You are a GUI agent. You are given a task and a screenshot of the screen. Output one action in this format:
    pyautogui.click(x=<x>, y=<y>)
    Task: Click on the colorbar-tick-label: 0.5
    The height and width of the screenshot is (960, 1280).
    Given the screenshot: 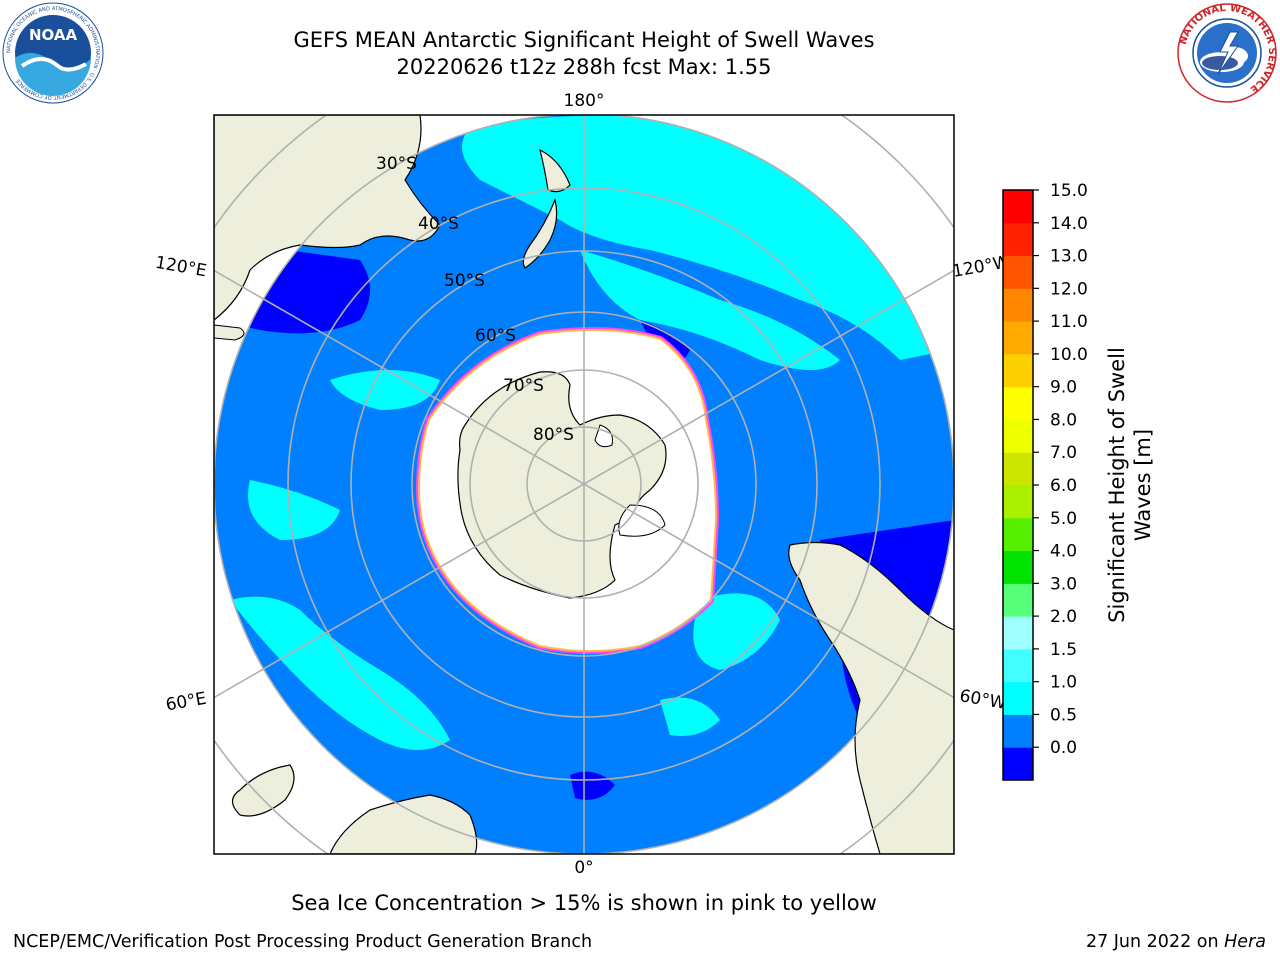 What is the action you would take?
    pyautogui.click(x=1063, y=715)
    